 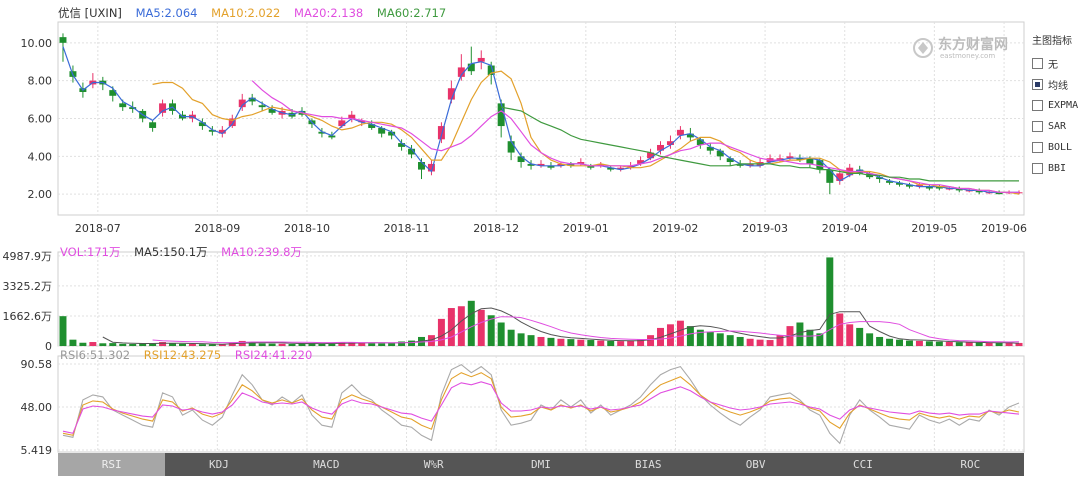 I want to click on checkbox-sar, so click(x=1037, y=126).